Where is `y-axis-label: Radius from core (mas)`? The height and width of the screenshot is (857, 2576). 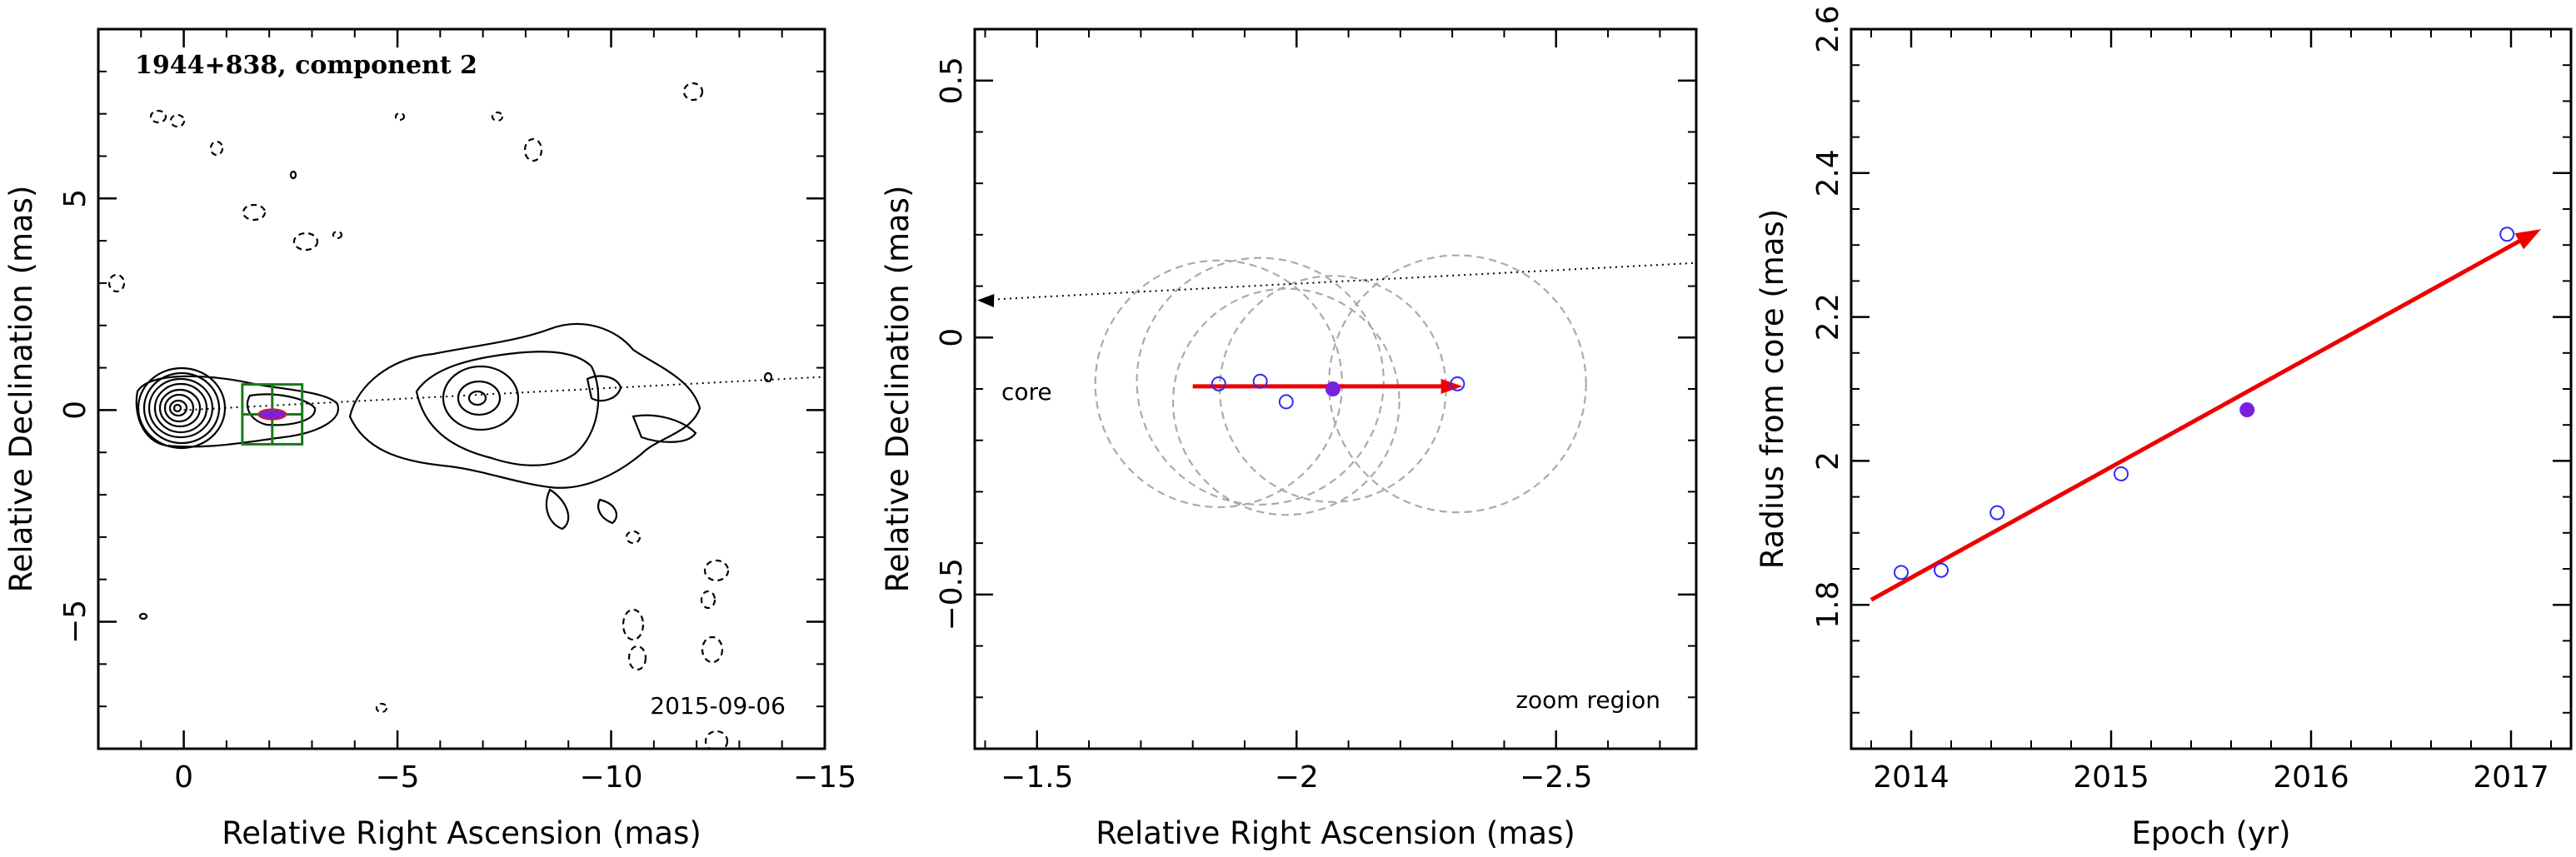
y-axis-label: Radius from core (mas) is located at coordinates (1772, 389).